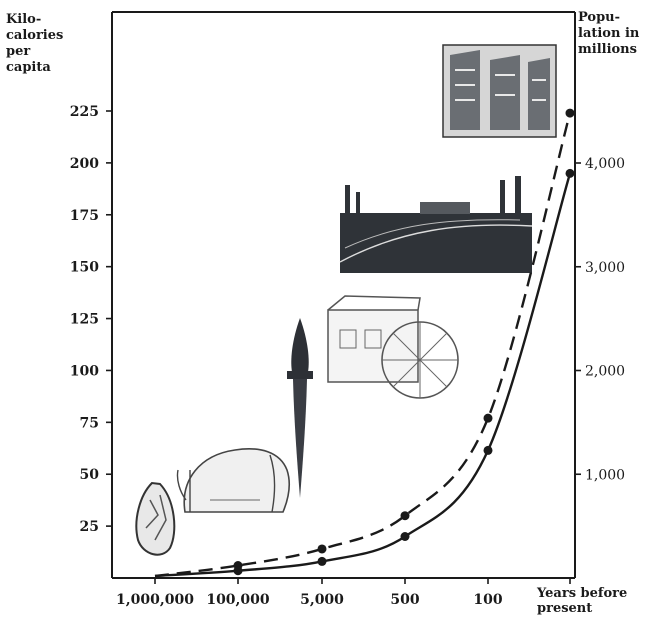  Describe the element at coordinates (605, 268) in the screenshot. I see `right-tick-label: 3,000` at that location.